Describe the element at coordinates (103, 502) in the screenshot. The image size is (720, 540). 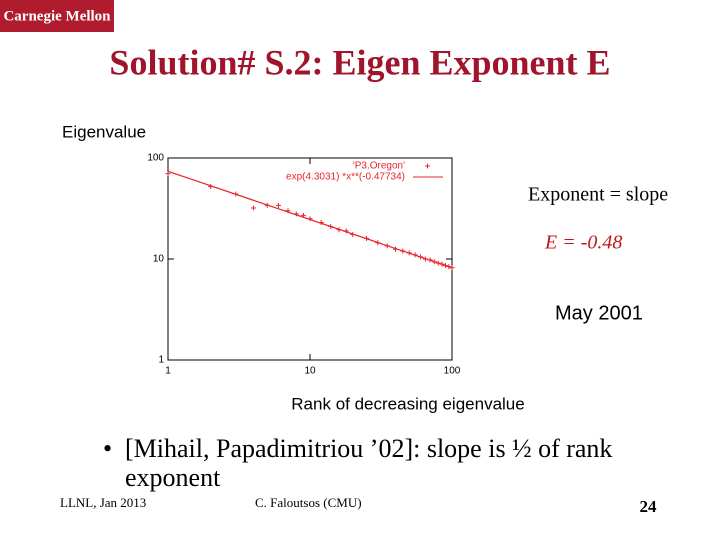
I see `footer-left: LLNL, Jan 2013` at that location.